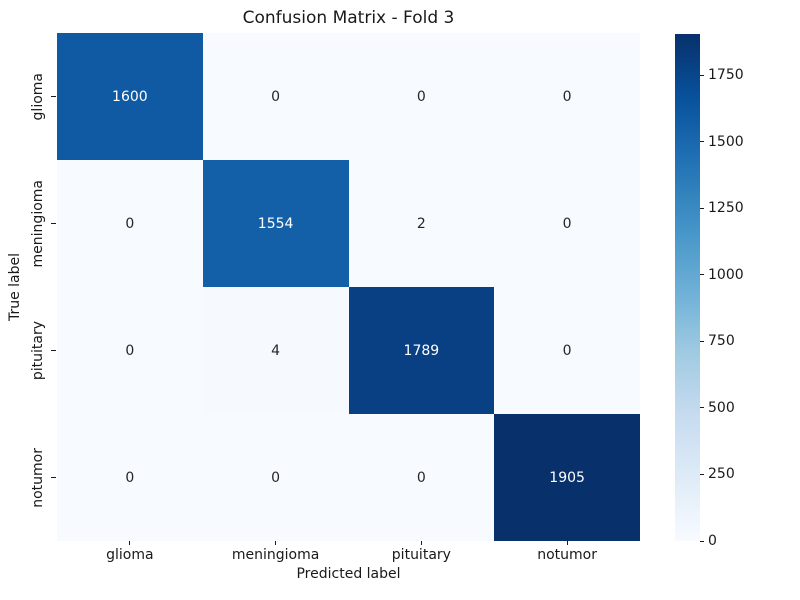  I want to click on y-tick-label: notumor, so click(38, 477).